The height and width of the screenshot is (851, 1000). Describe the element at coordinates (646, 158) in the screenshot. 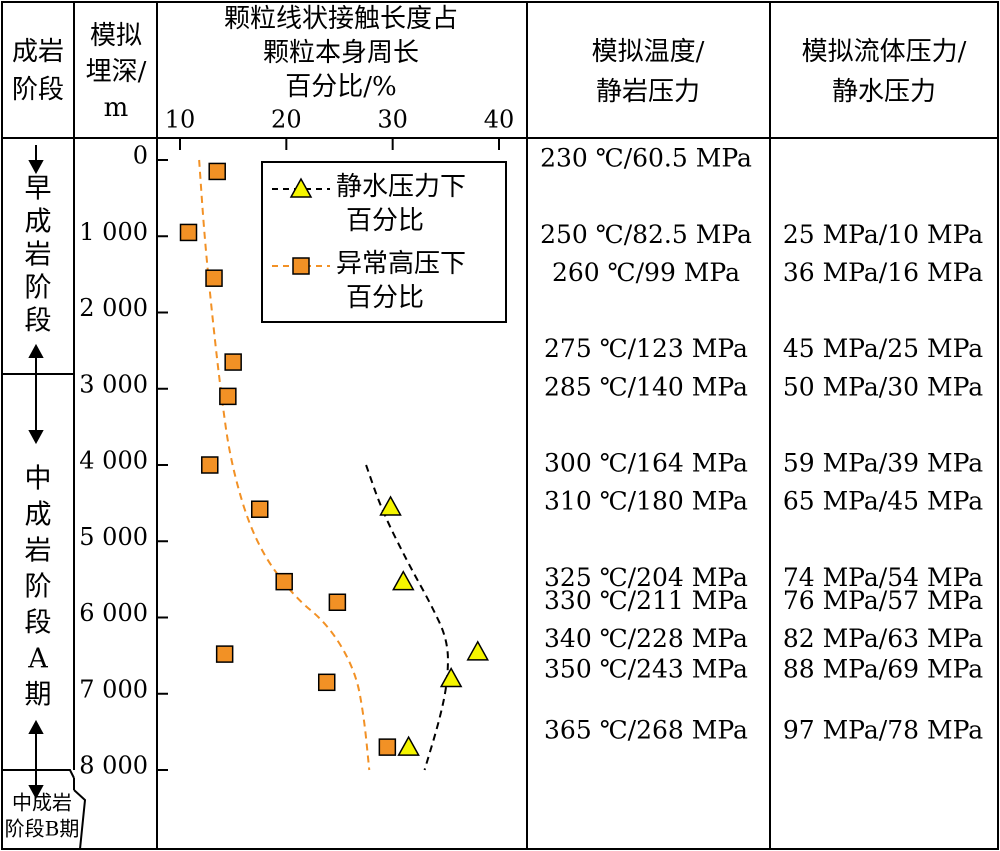

I see `temp-cell: 230 ℃/60.5 MPa` at that location.